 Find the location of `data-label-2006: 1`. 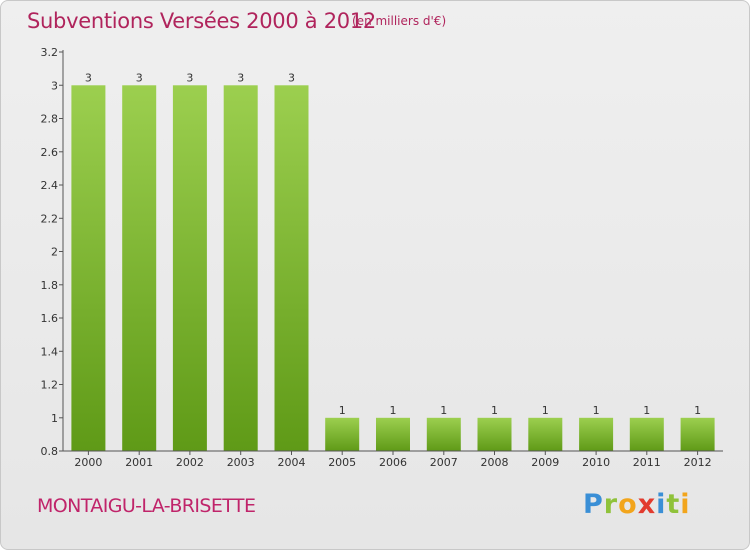

data-label-2006: 1 is located at coordinates (393, 410).